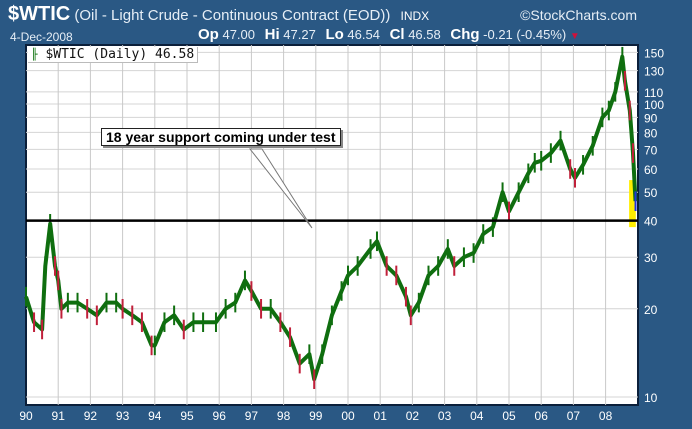 Image resolution: width=692 pixels, height=429 pixels. Describe the element at coordinates (91, 416) in the screenshot. I see `x-tick-label: 92` at that location.